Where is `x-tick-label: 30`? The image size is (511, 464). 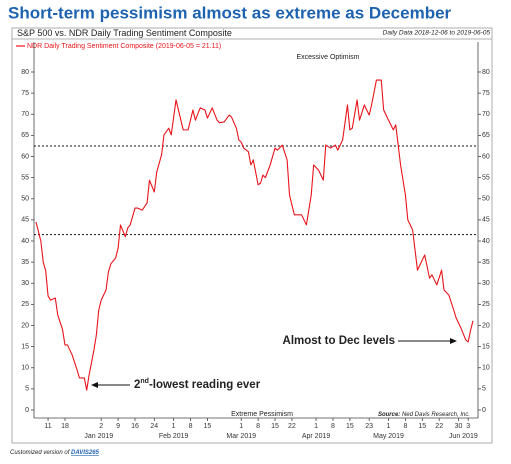
x-tick-label: 30 is located at coordinates (459, 426).